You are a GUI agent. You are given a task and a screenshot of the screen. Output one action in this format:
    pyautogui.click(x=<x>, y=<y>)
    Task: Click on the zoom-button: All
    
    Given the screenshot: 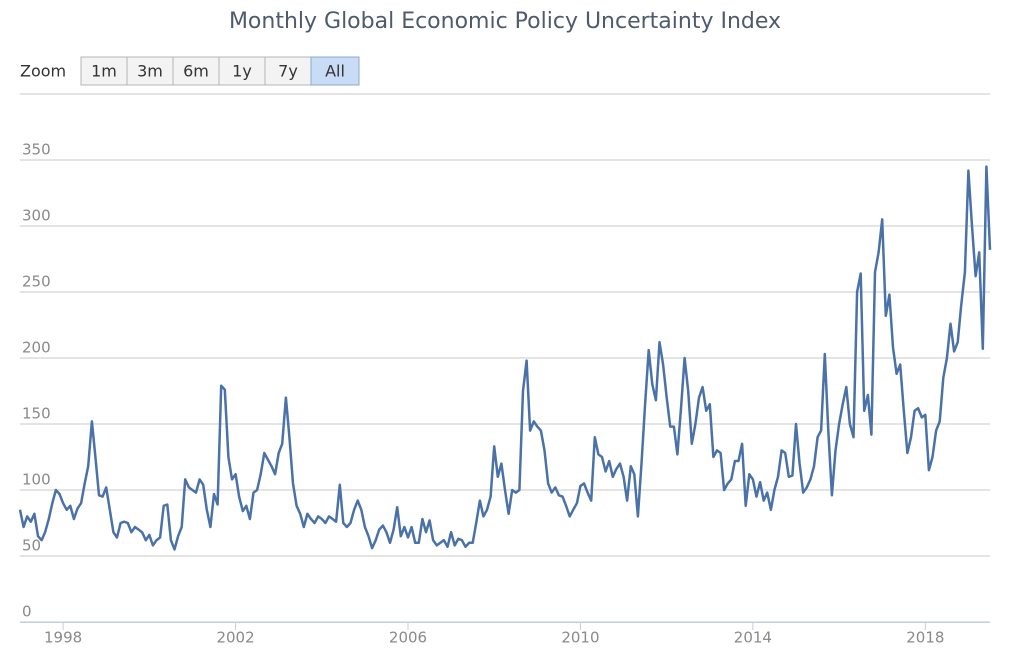 What is the action you would take?
    pyautogui.click(x=335, y=71)
    